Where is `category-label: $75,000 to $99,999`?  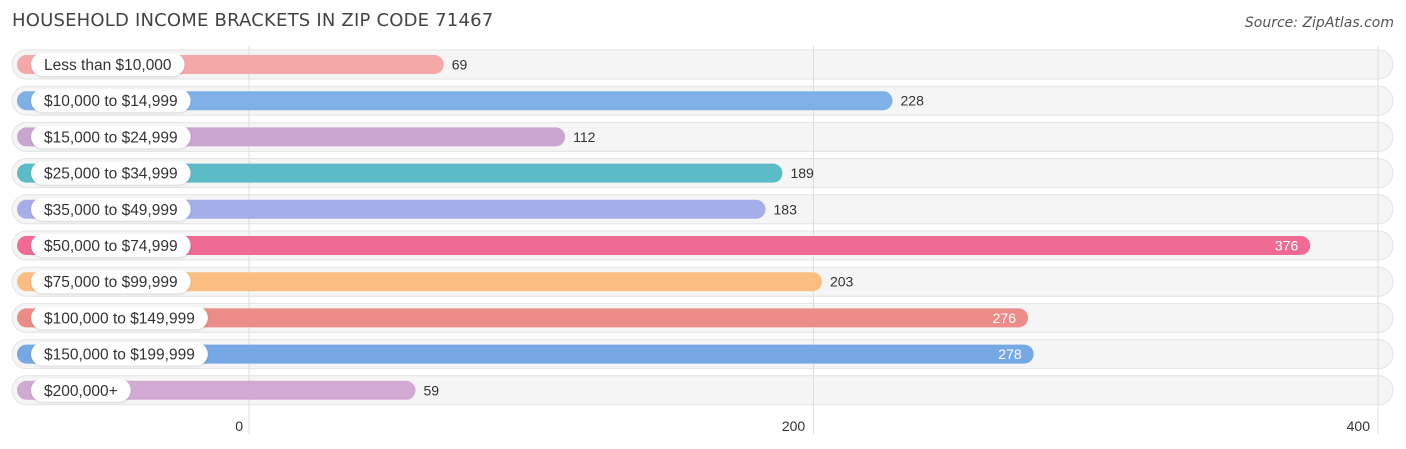 category-label: $75,000 to $99,999 is located at coordinates (111, 282).